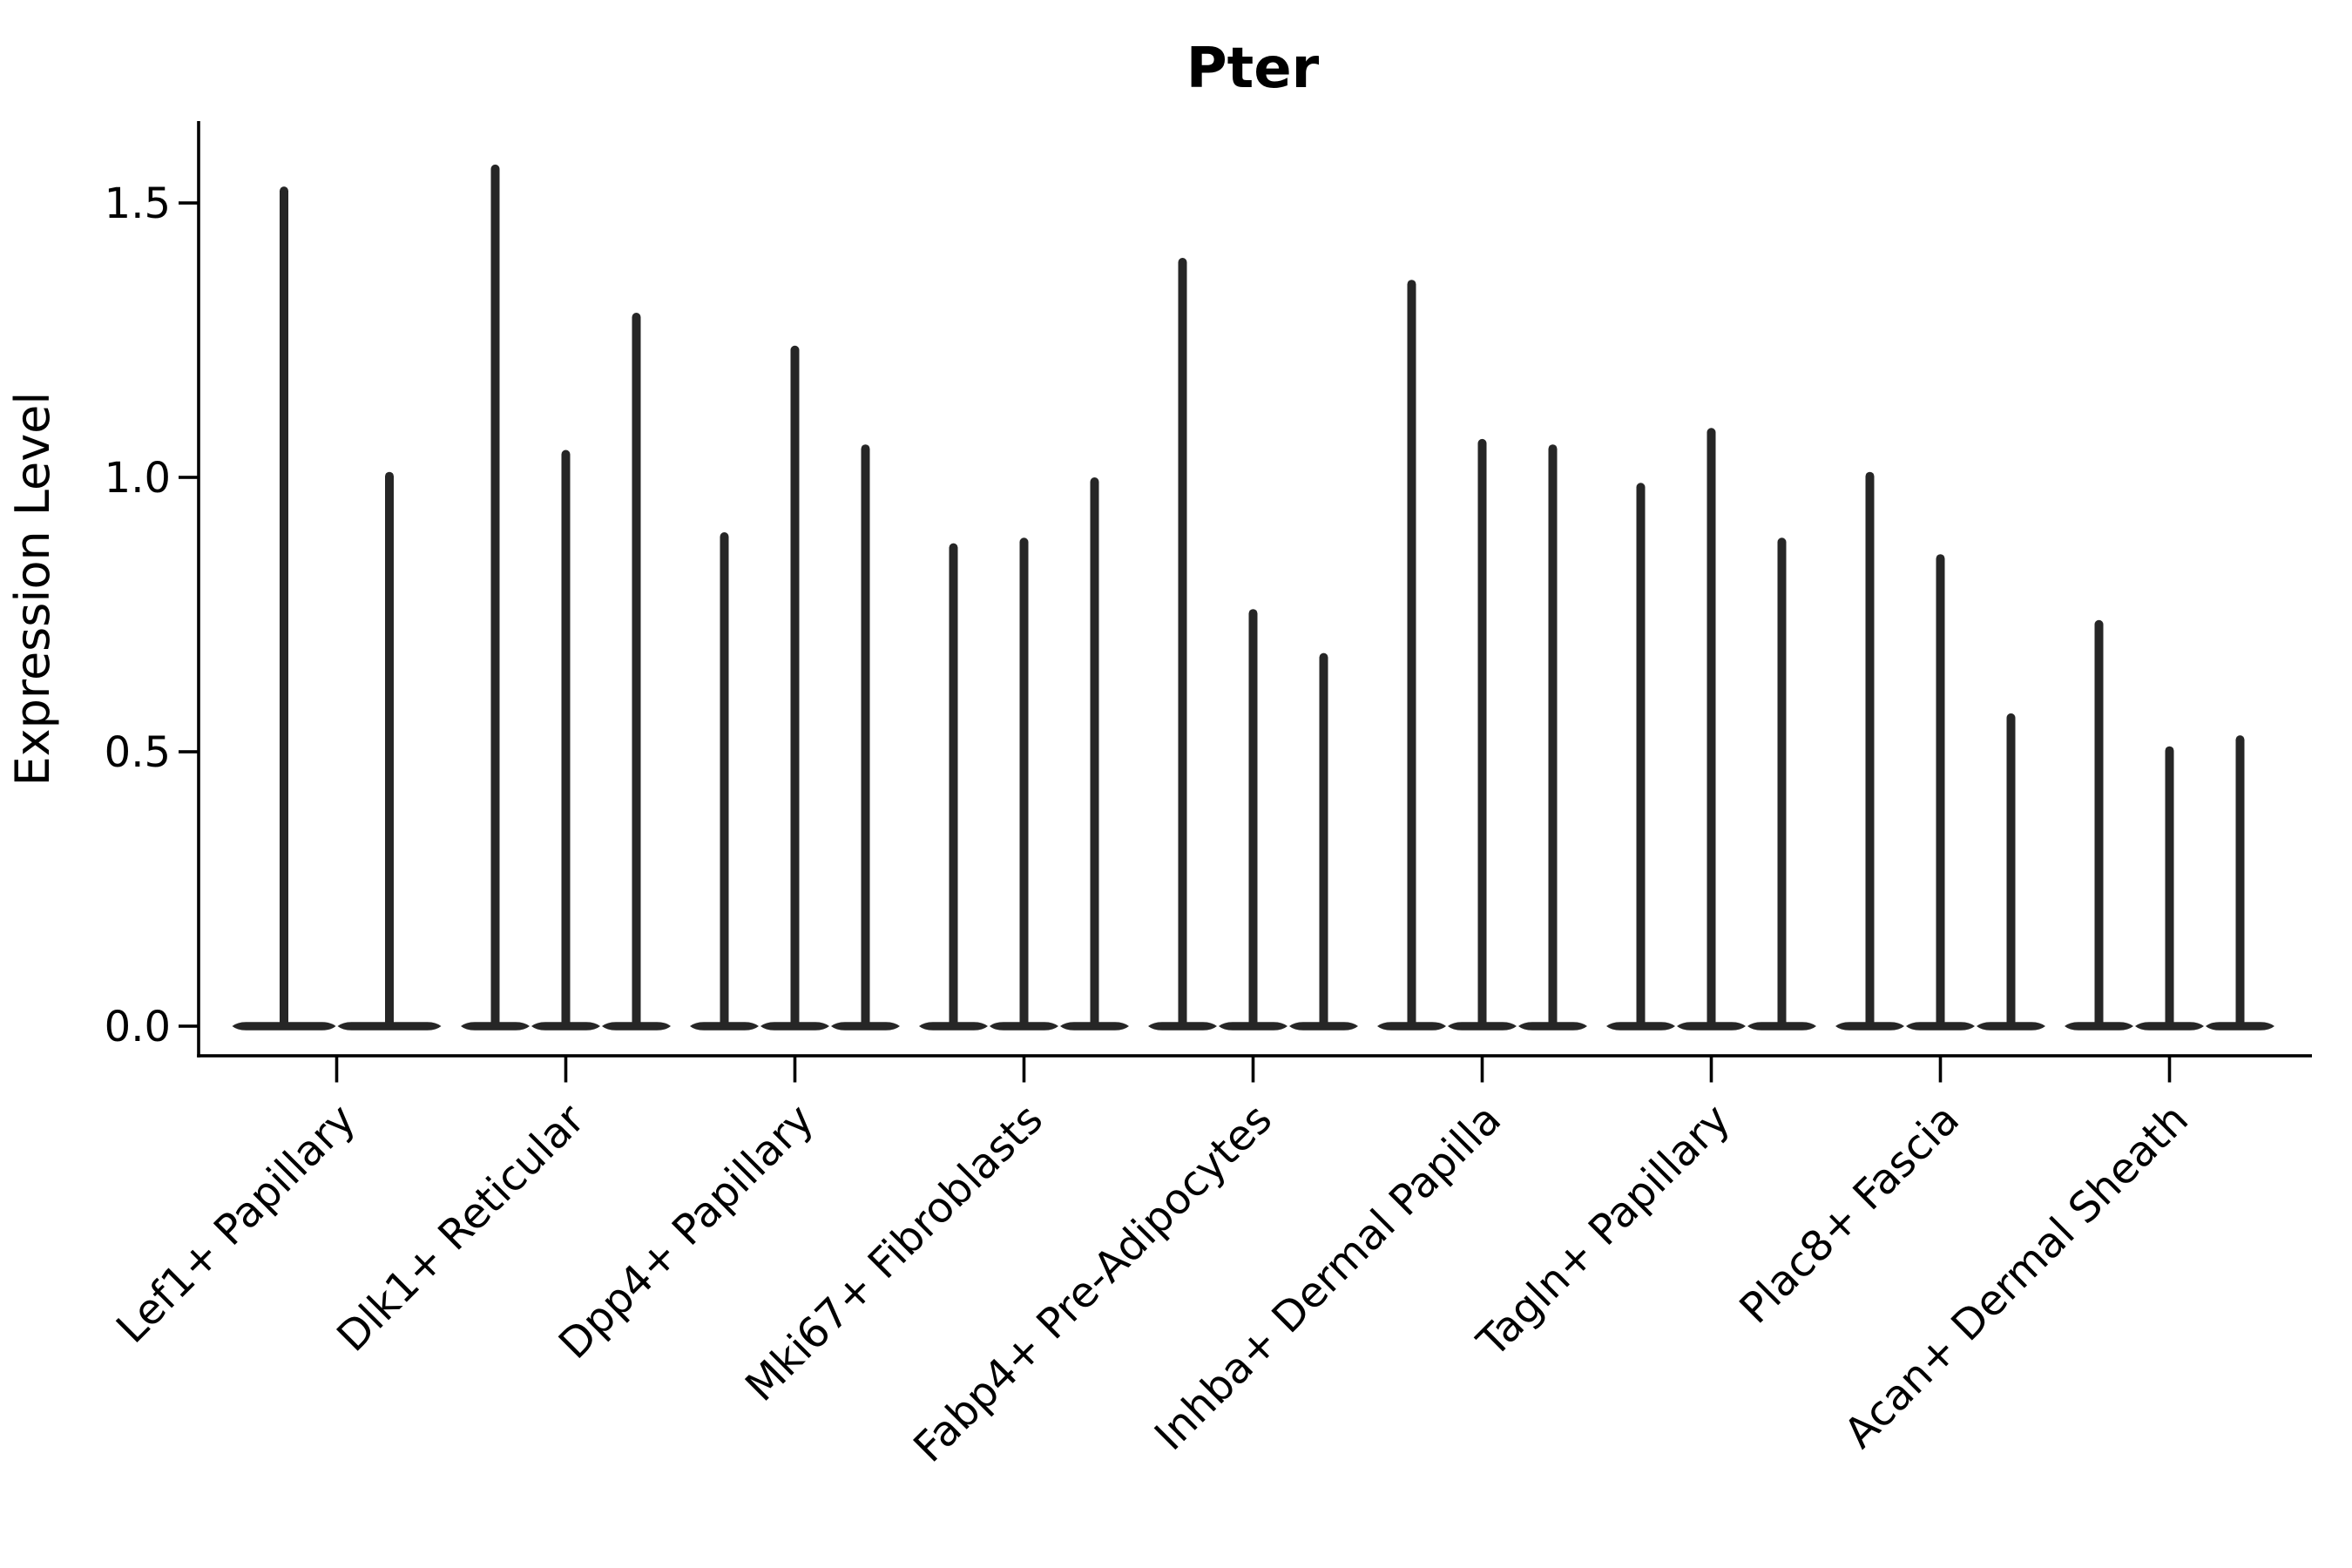  What do you see at coordinates (138, 479) in the screenshot?
I see `y-tick-label-1.0: 1.0` at bounding box center [138, 479].